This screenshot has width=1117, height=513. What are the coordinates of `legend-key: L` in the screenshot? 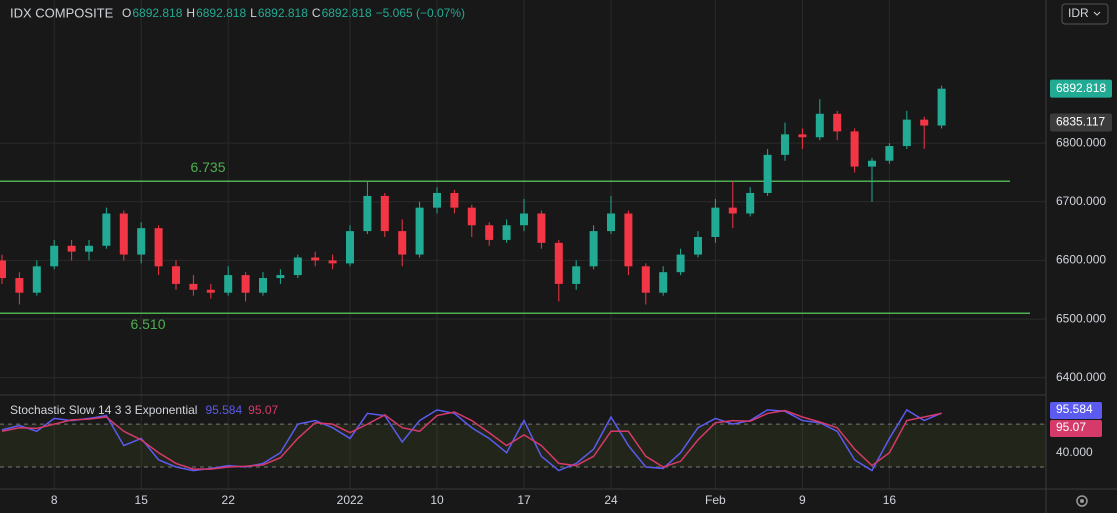 It's located at (253, 13).